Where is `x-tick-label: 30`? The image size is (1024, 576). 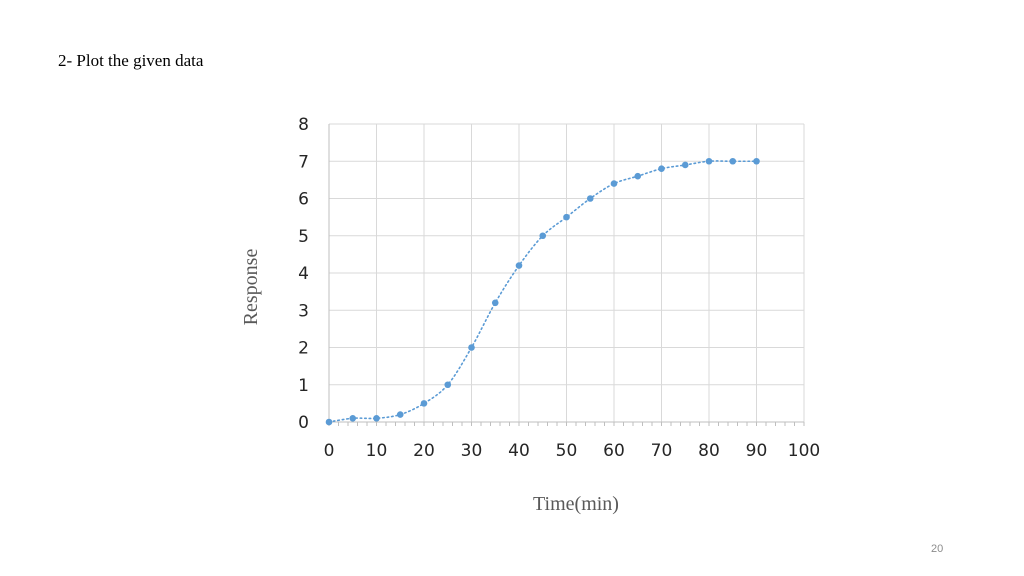
x-tick-label: 30 is located at coordinates (472, 451).